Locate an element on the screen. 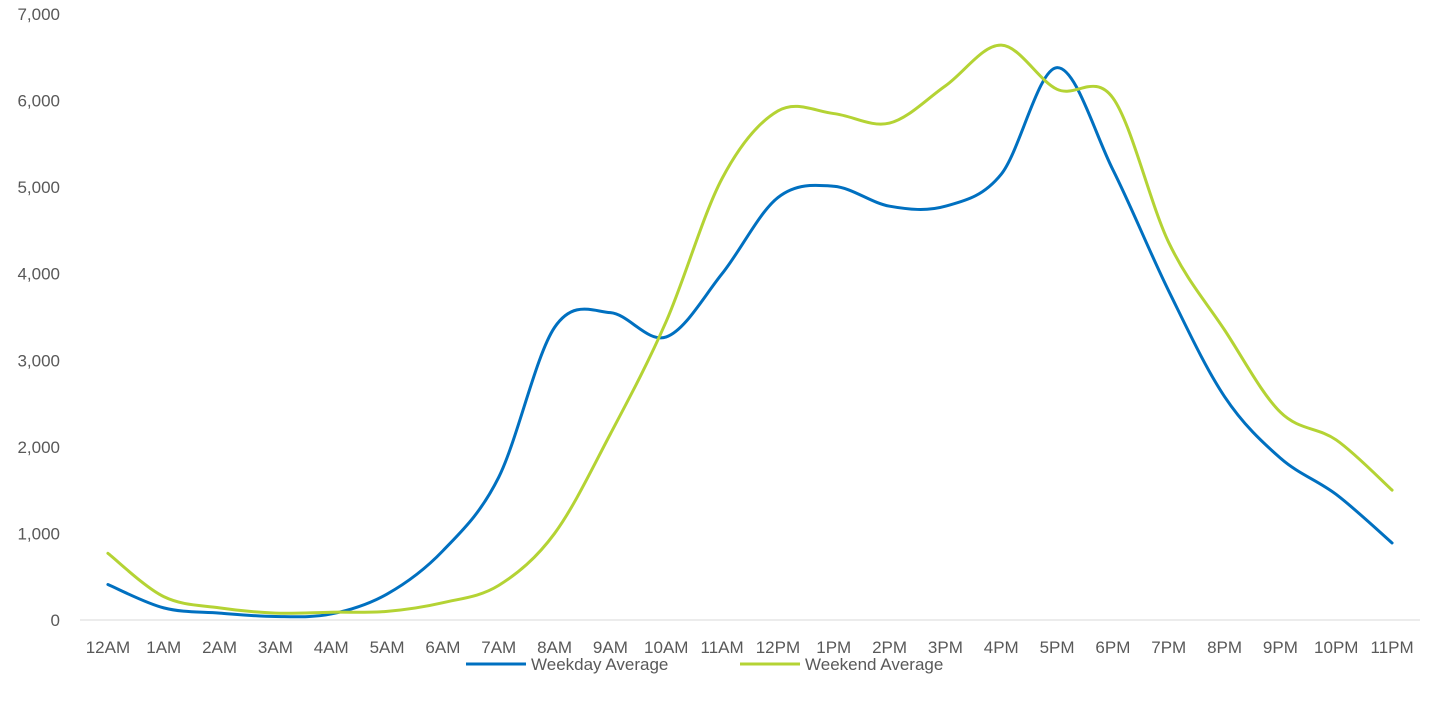 The image size is (1430, 707). x-tick-label: 7AM is located at coordinates (498, 647).